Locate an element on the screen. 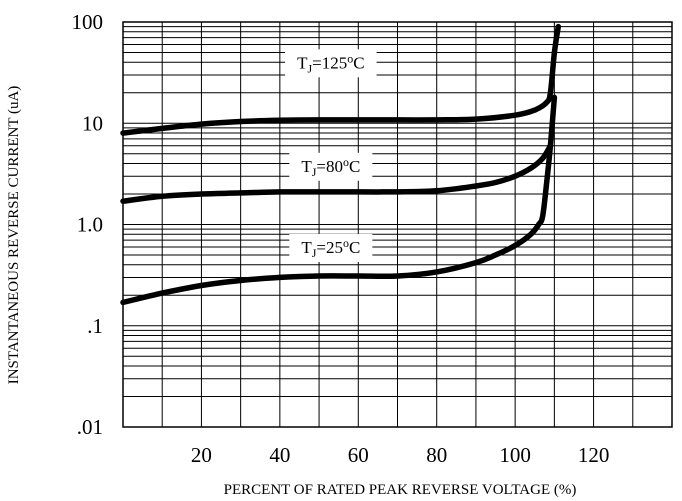 The image size is (682, 501). y-axis-label: INSTANTANEOUS REVERSE CURRENT (uA) is located at coordinates (14, 235).